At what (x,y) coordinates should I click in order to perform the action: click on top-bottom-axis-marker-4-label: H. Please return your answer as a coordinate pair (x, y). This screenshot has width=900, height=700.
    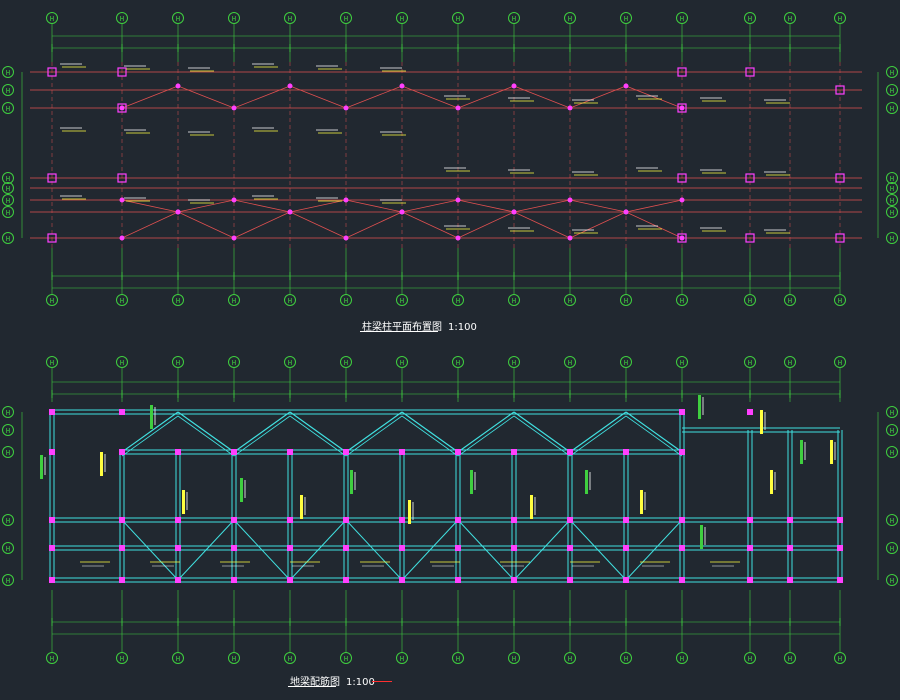
    Looking at the image, I should click on (290, 301).